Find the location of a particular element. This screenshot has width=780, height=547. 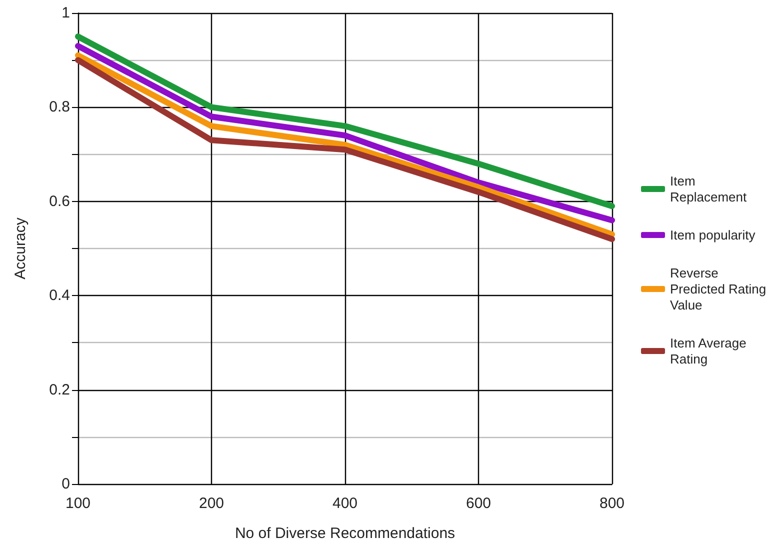

y-tick-label: 0 is located at coordinates (66, 484).